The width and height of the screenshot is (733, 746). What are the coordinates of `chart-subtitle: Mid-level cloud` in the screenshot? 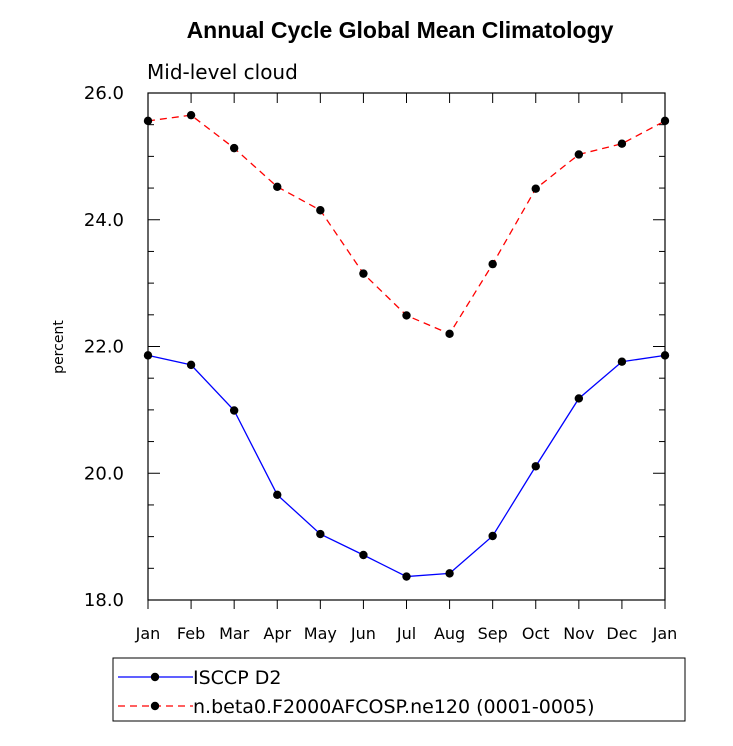 It's located at (222, 72).